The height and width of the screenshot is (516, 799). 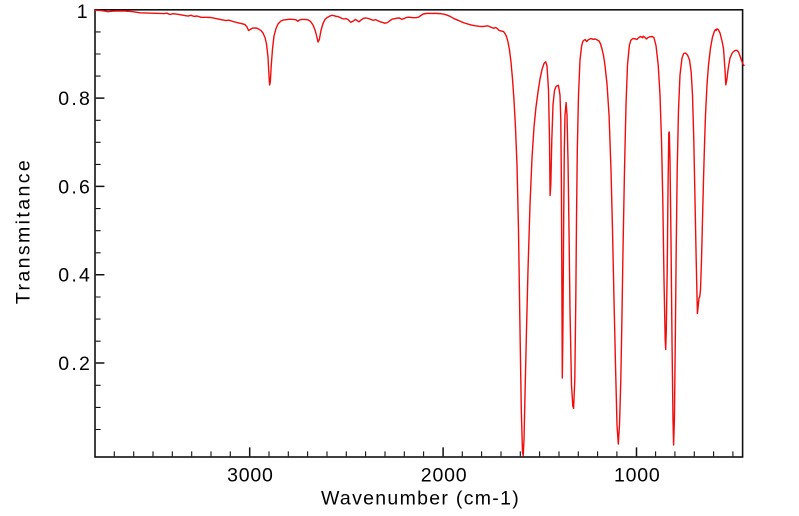 What do you see at coordinates (75, 187) in the screenshot?
I see `svg-text: 0.6` at bounding box center [75, 187].